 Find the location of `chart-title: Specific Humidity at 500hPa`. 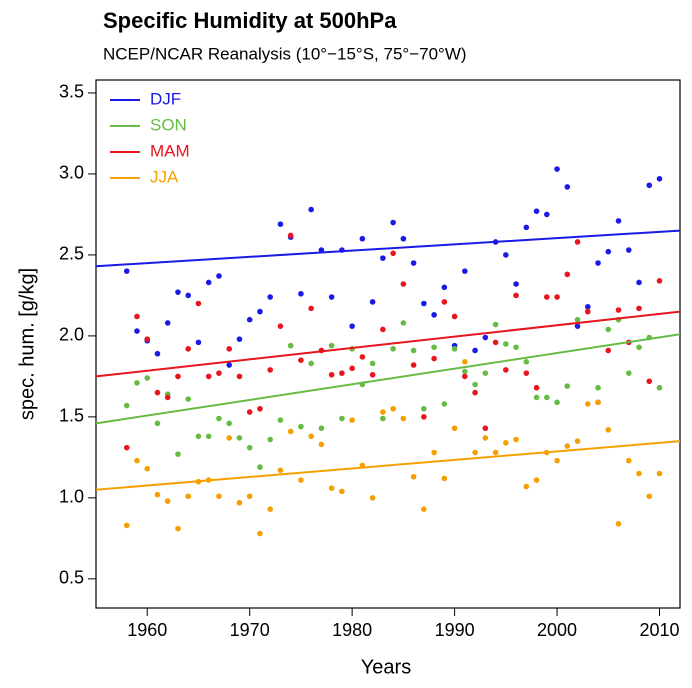

chart-title: Specific Humidity at 500hPa is located at coordinates (250, 20).